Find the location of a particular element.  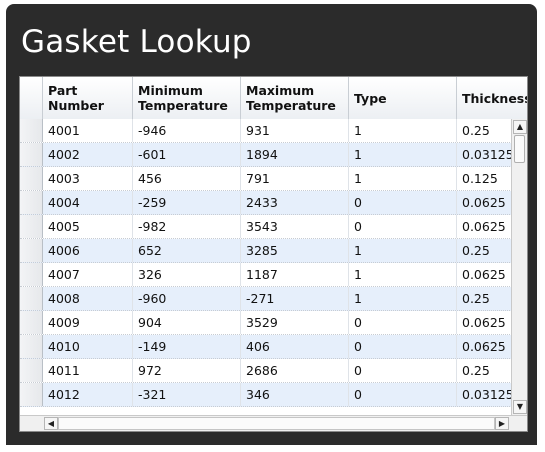

cell-minimum-temperature: 904 is located at coordinates (187, 322).